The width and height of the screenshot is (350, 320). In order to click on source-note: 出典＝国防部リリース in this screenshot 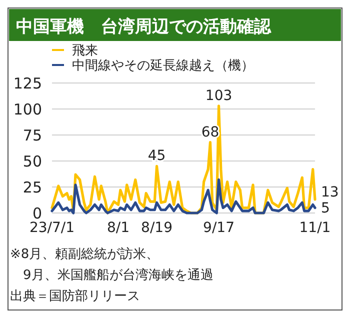, I will do `click(75, 296)`.